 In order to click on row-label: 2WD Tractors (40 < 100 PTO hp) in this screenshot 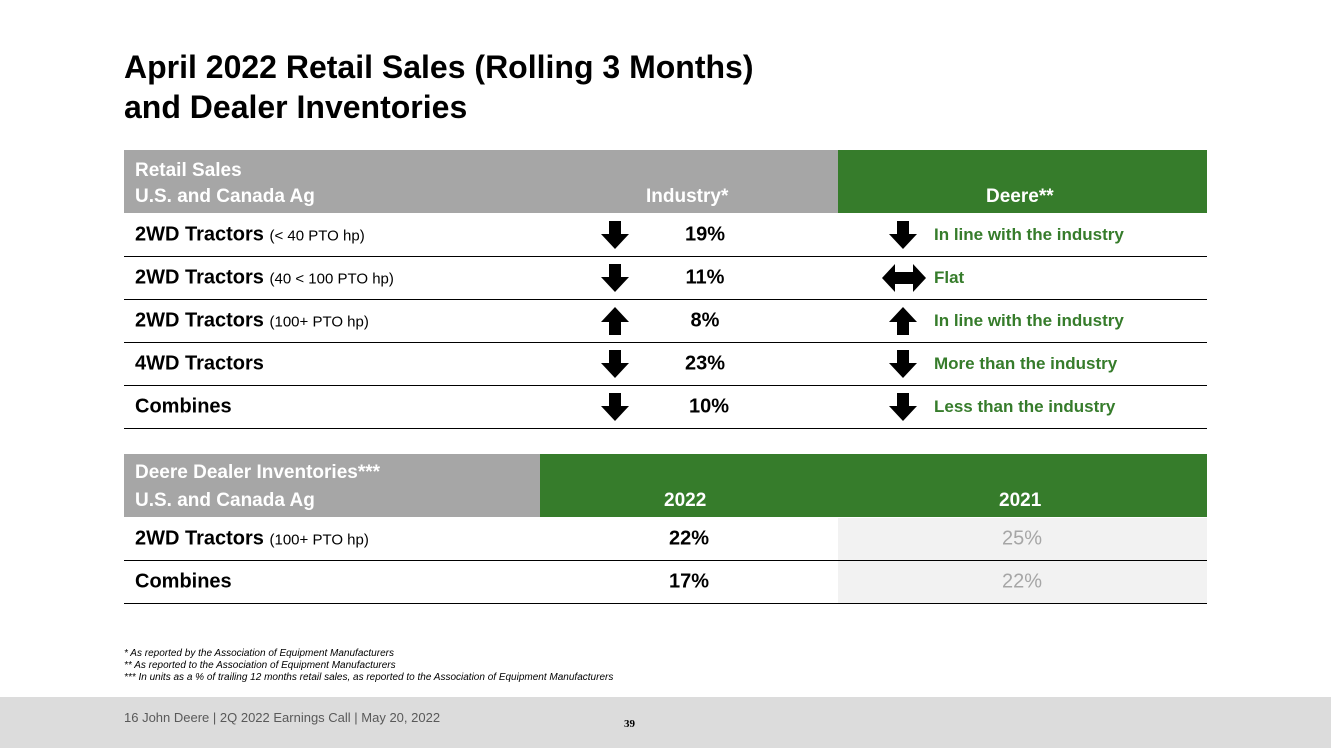, I will do `click(264, 278)`.